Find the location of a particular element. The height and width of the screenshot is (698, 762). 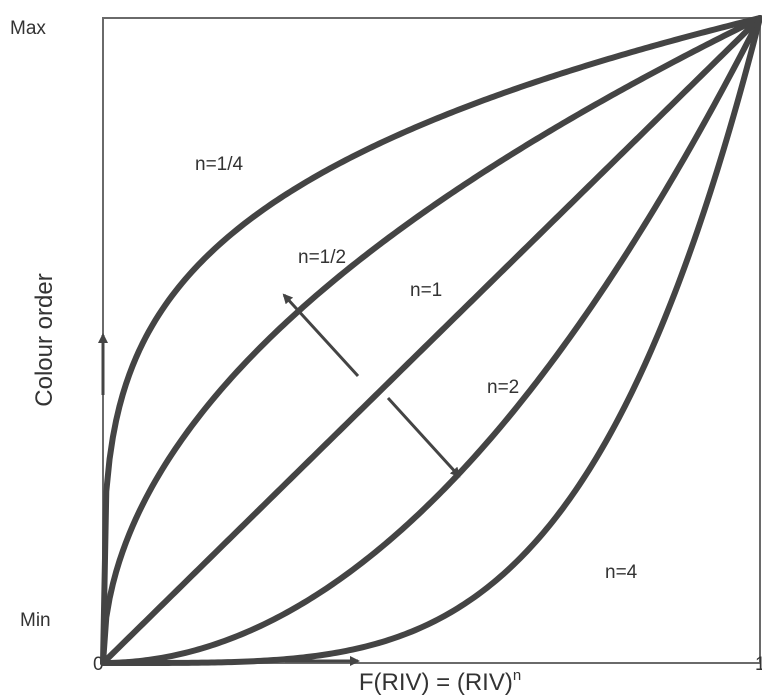

curve-label-n-2: n=2 is located at coordinates (503, 387).